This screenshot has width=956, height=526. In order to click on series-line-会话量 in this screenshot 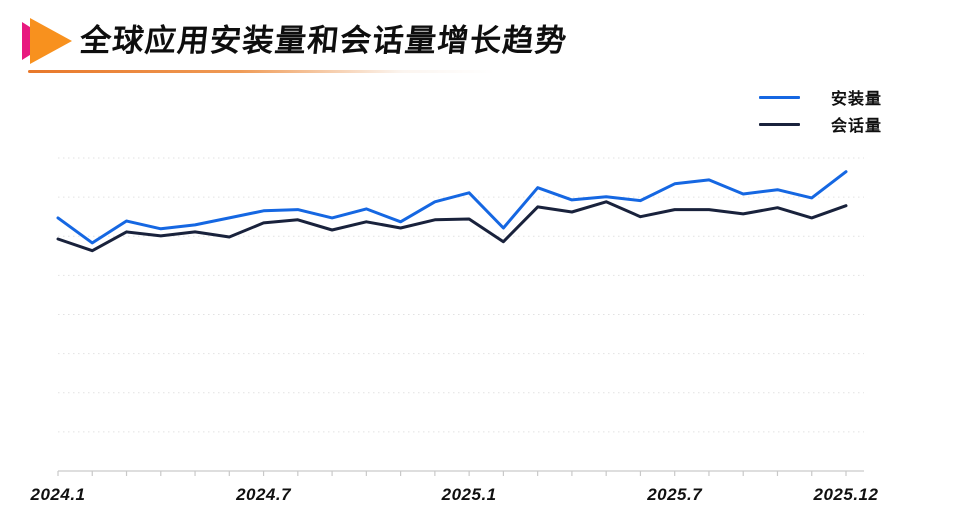, I will do `click(452, 226)`.